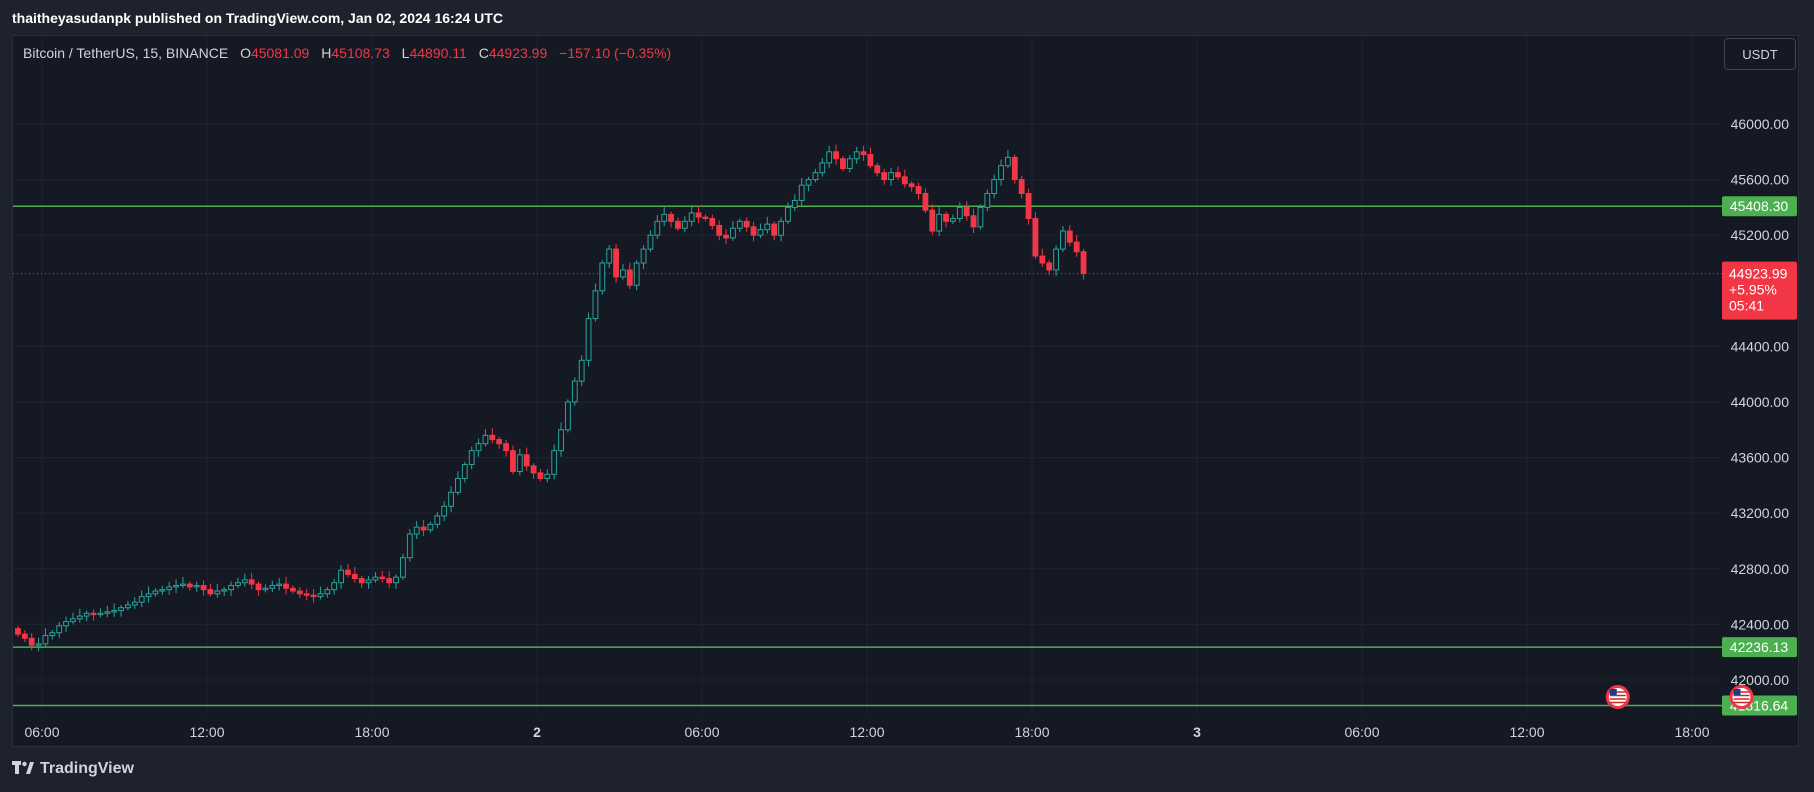  Describe the element at coordinates (326, 53) in the screenshot. I see `high-label: H` at that location.